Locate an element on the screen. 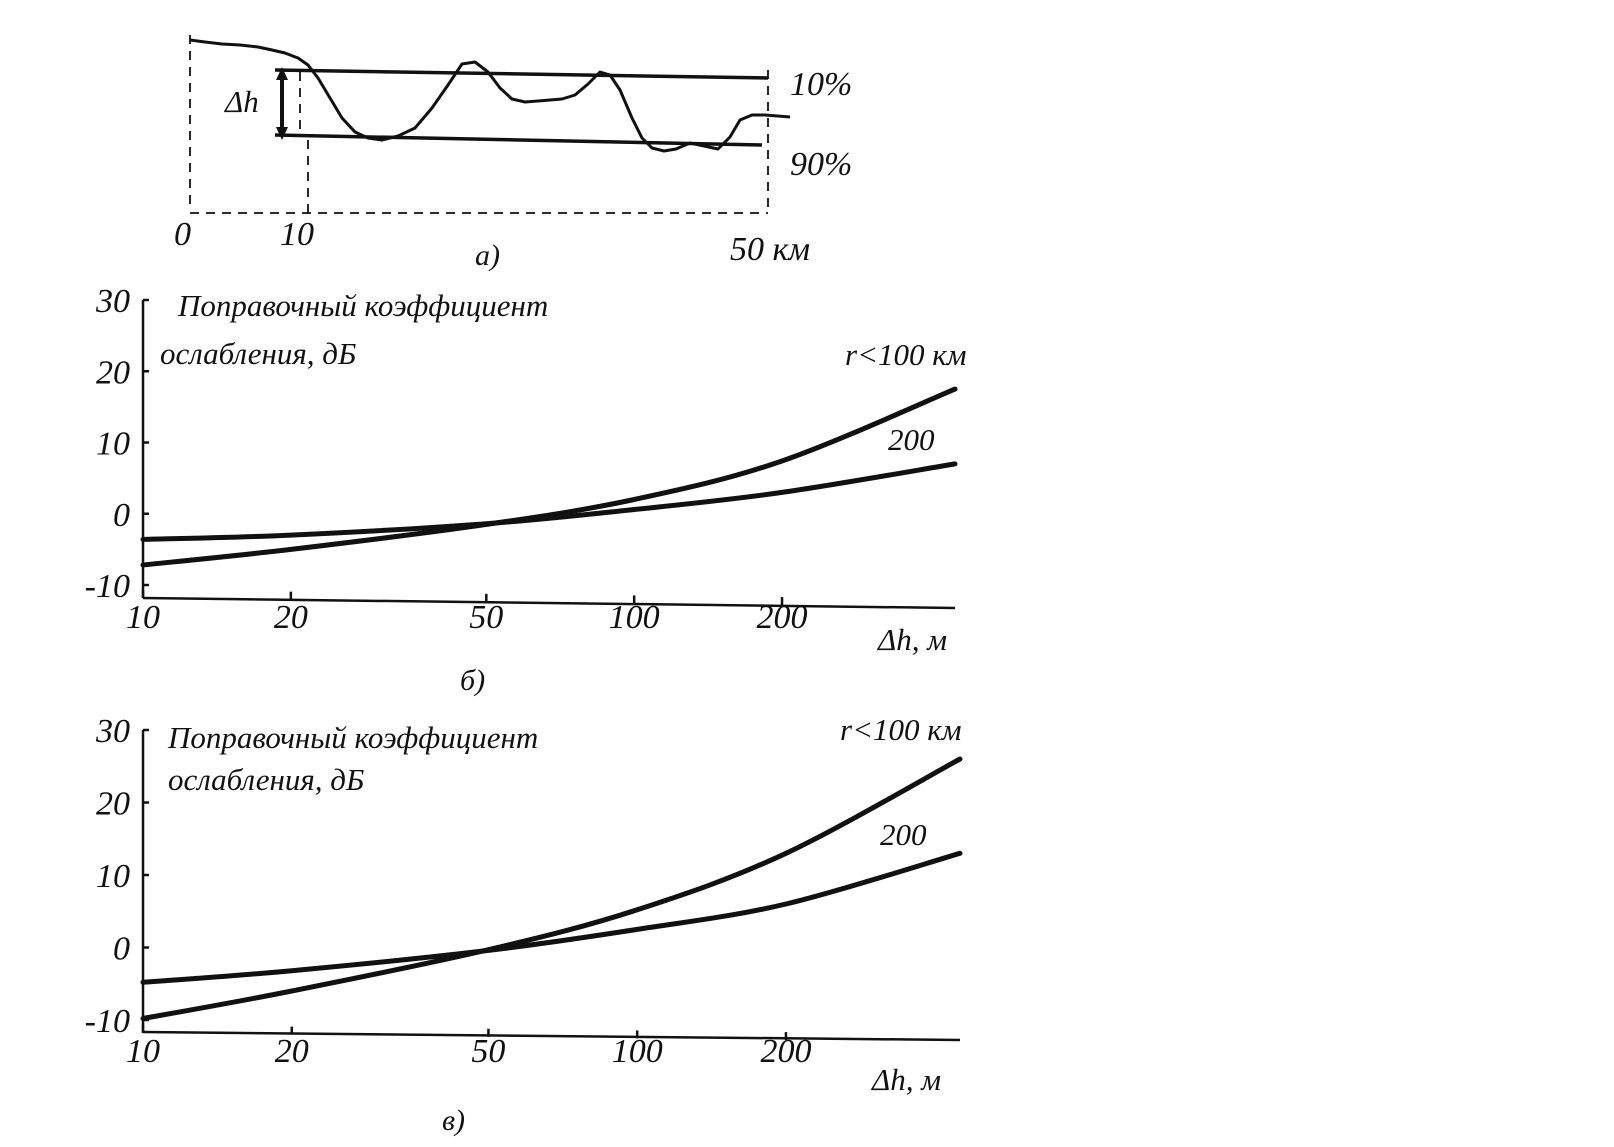 This screenshot has width=1614, height=1147. level-90-percent-line is located at coordinates (518, 140).